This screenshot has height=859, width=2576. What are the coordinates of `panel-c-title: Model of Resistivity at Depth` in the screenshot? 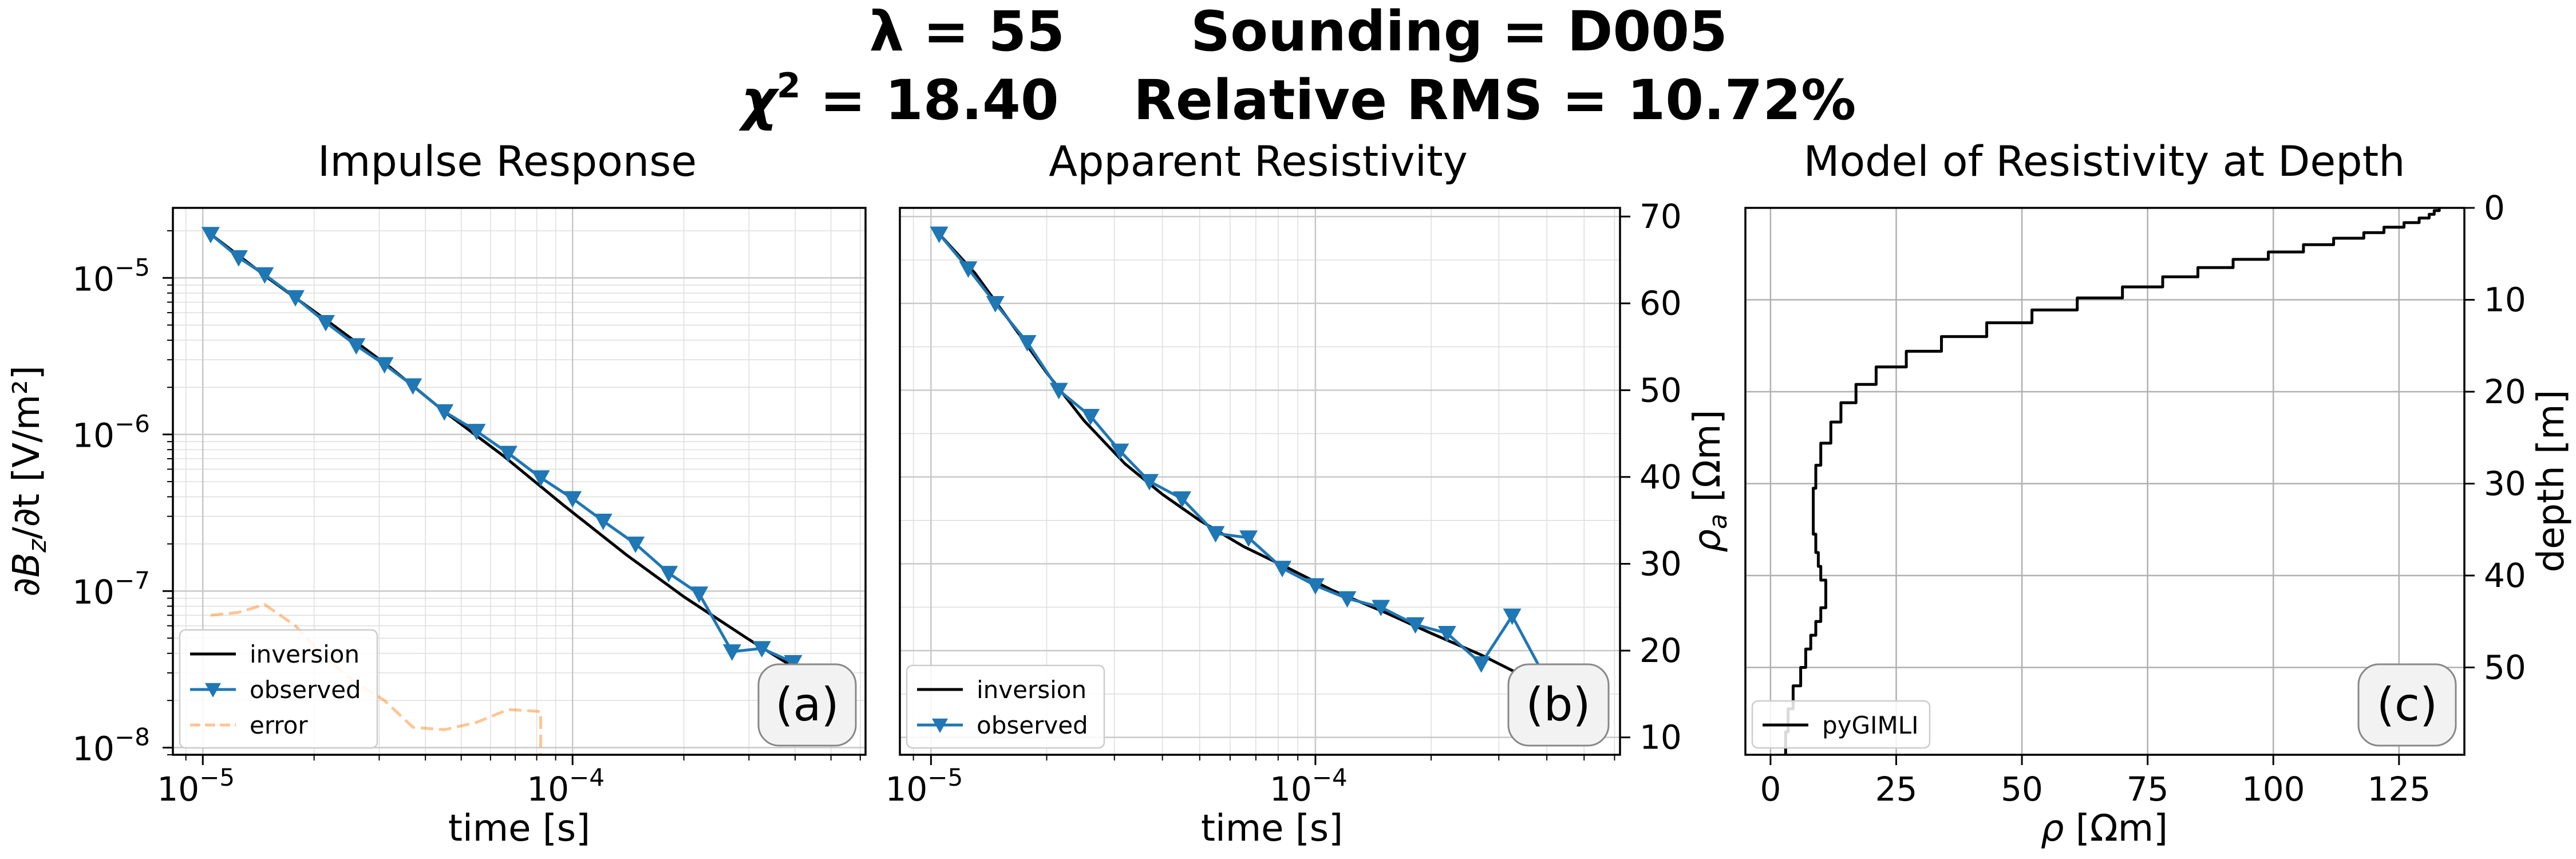 It's located at (2104, 161).